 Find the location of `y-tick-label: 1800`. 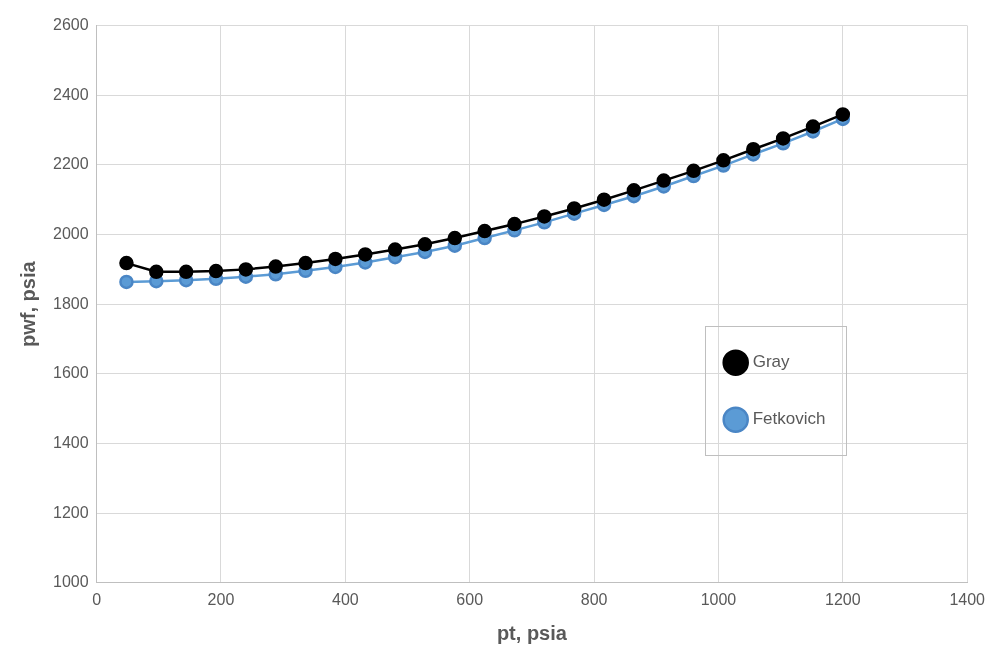

y-tick-label: 1800 is located at coordinates (71, 303).